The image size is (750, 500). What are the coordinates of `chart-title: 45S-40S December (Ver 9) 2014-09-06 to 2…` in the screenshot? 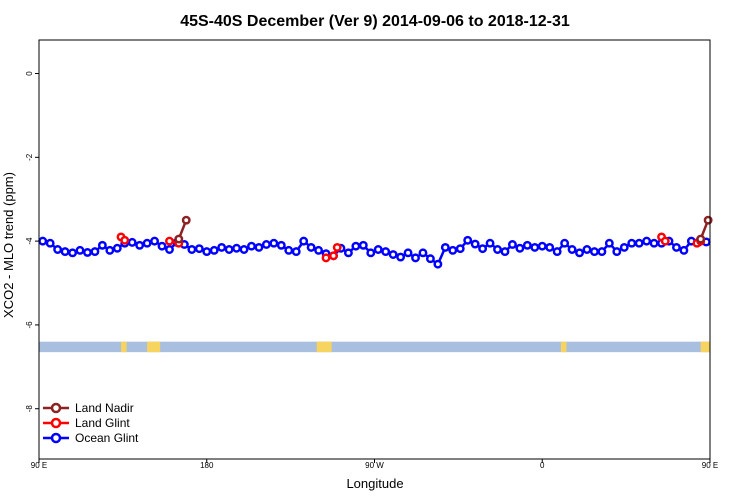 It's located at (375, 21).